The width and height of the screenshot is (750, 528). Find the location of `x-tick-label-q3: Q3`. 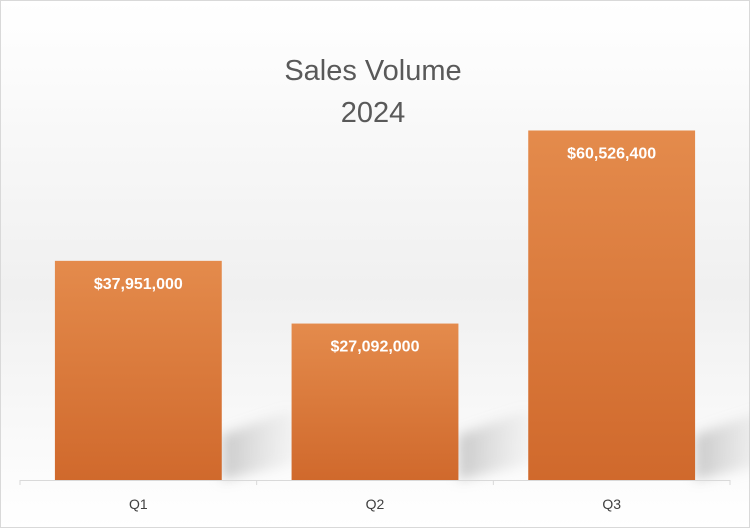

x-tick-label-q3: Q3 is located at coordinates (611, 504).